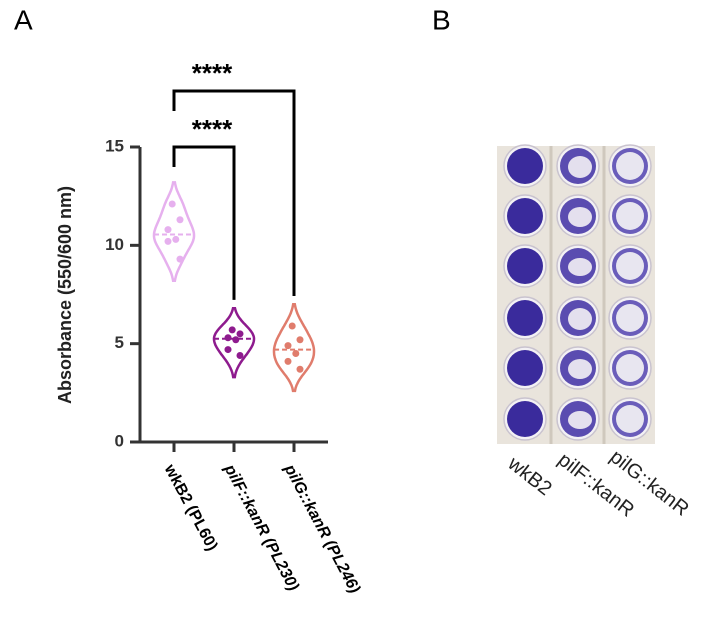  I want to click on plate-photo, so click(576, 294).